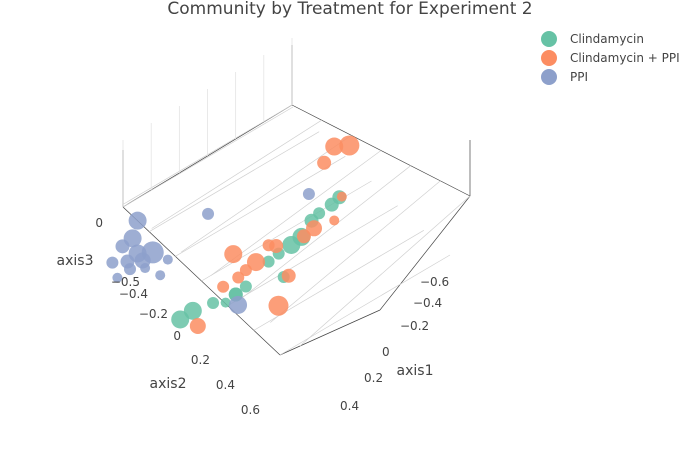 The height and width of the screenshot is (454, 700). Describe the element at coordinates (415, 371) in the screenshot. I see `axis-title-axis1: axis1` at that location.